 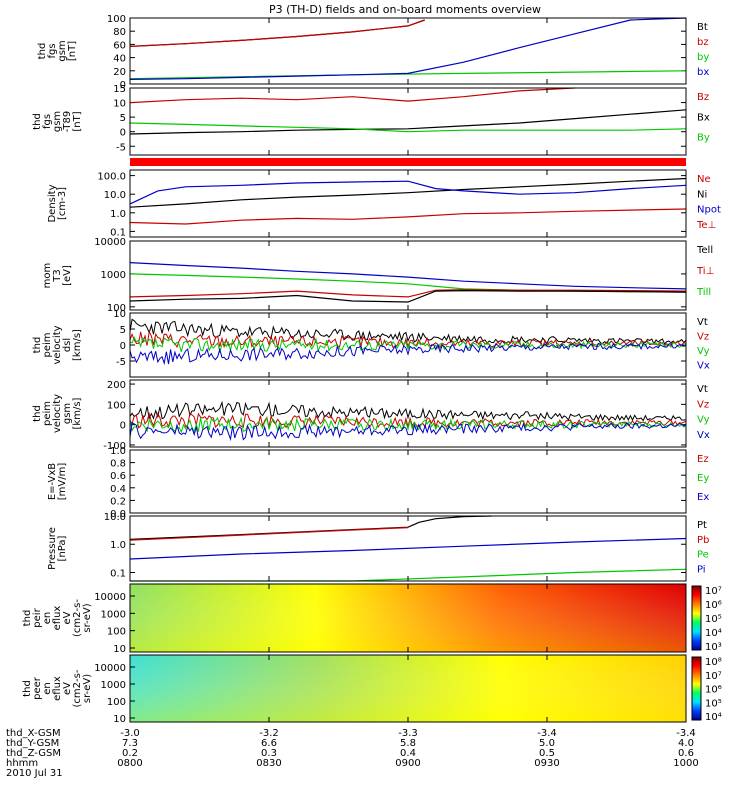 I want to click on legend-item: Bt, so click(x=702, y=27).